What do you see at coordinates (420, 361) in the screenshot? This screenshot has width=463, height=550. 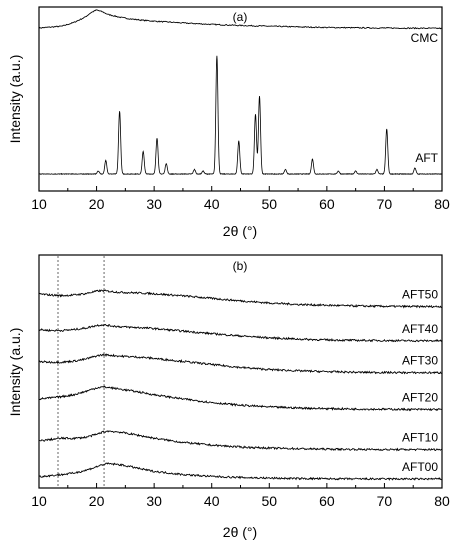 I see `series-label-aft30: AFT30` at bounding box center [420, 361].